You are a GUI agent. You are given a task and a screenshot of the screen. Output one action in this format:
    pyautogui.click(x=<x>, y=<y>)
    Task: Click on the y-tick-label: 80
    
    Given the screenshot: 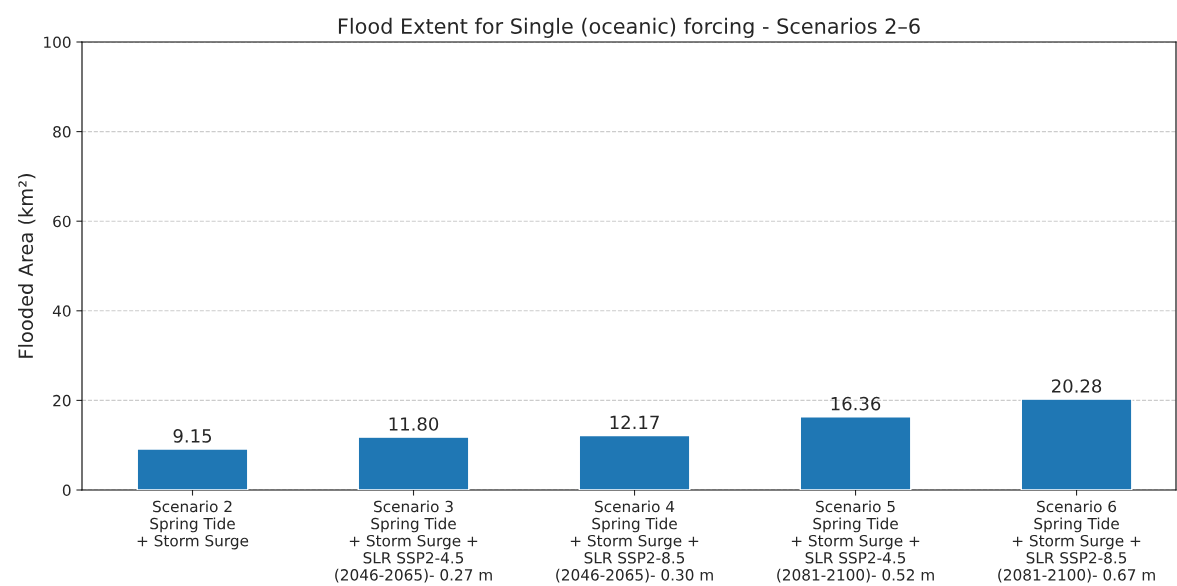 What is the action you would take?
    pyautogui.click(x=62, y=132)
    